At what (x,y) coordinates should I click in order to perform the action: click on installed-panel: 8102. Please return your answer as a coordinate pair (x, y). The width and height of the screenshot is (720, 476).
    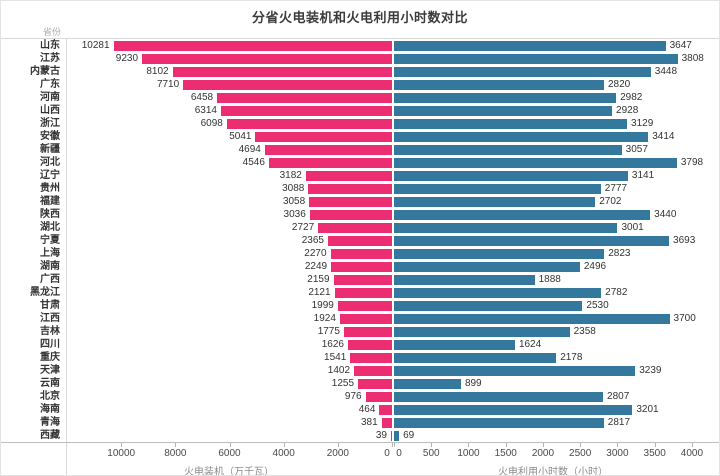
    Looking at the image, I should click on (229, 71).